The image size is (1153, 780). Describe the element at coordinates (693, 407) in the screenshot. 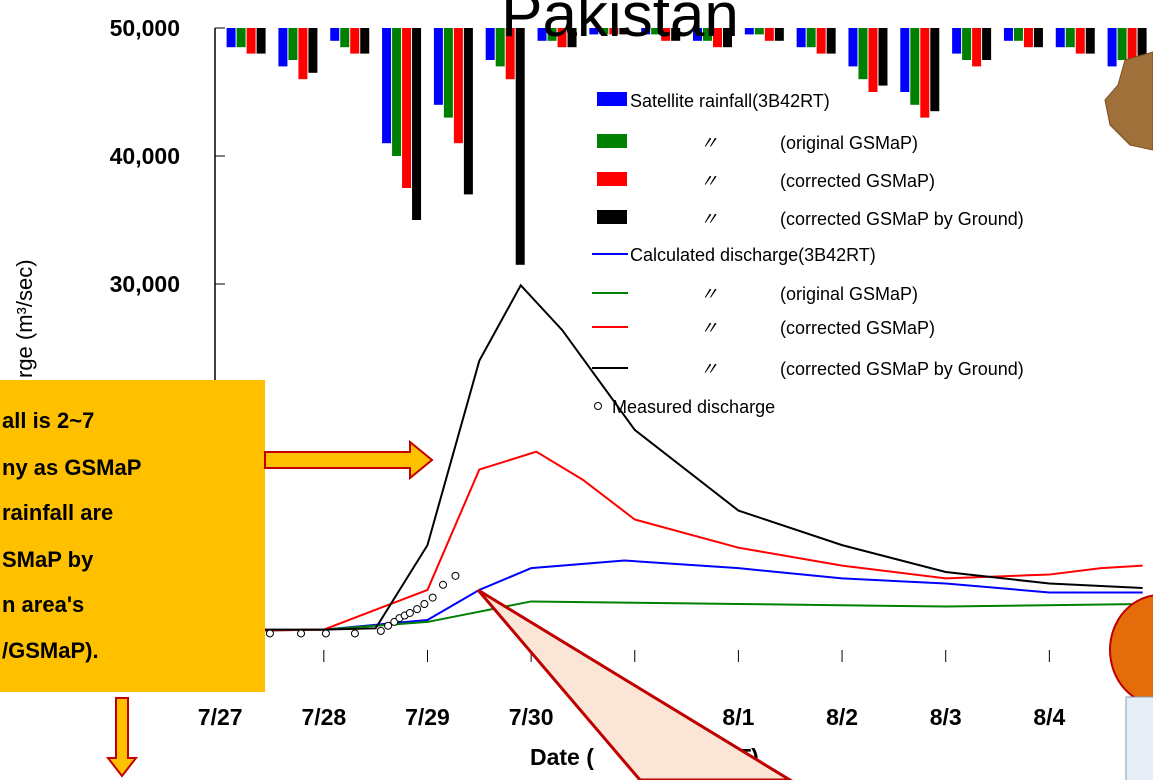

I see `legend-label: Measured discharge` at that location.